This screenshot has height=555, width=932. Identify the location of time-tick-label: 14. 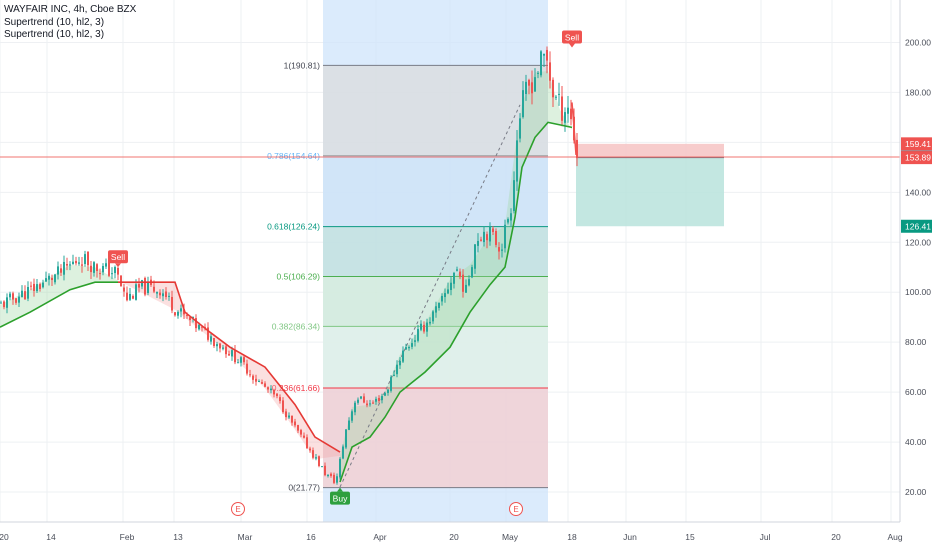
(51, 537).